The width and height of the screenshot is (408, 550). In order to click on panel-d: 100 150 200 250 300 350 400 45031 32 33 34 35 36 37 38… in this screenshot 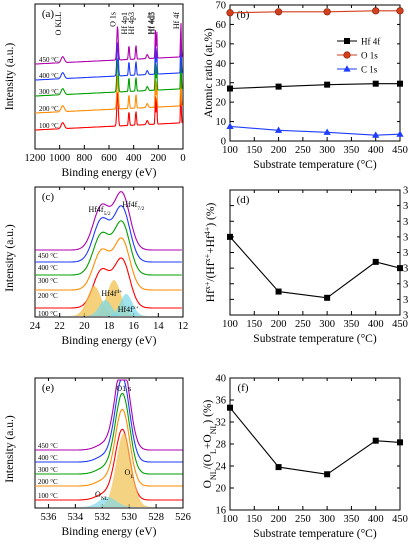, I will do `click(305, 266)`.